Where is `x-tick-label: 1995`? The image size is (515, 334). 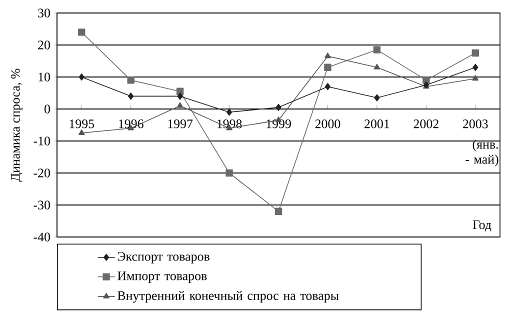 x-tick-label: 1995 is located at coordinates (82, 124).